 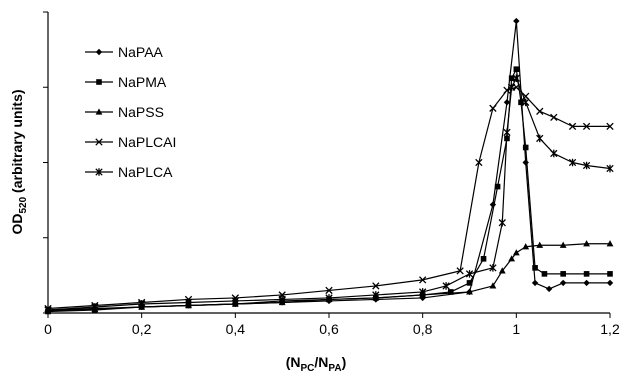 What do you see at coordinates (19, 161) in the screenshot?
I see `y-axis-title: OD520 (arbitrary units)` at bounding box center [19, 161].